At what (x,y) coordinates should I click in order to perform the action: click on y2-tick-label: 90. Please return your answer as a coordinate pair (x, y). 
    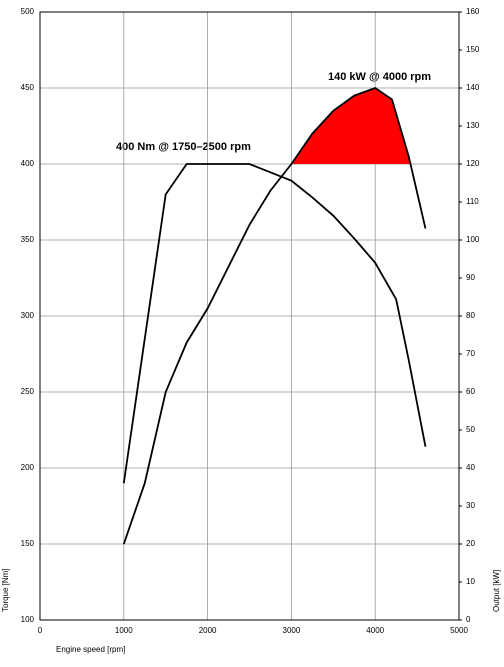
    Looking at the image, I should click on (470, 277).